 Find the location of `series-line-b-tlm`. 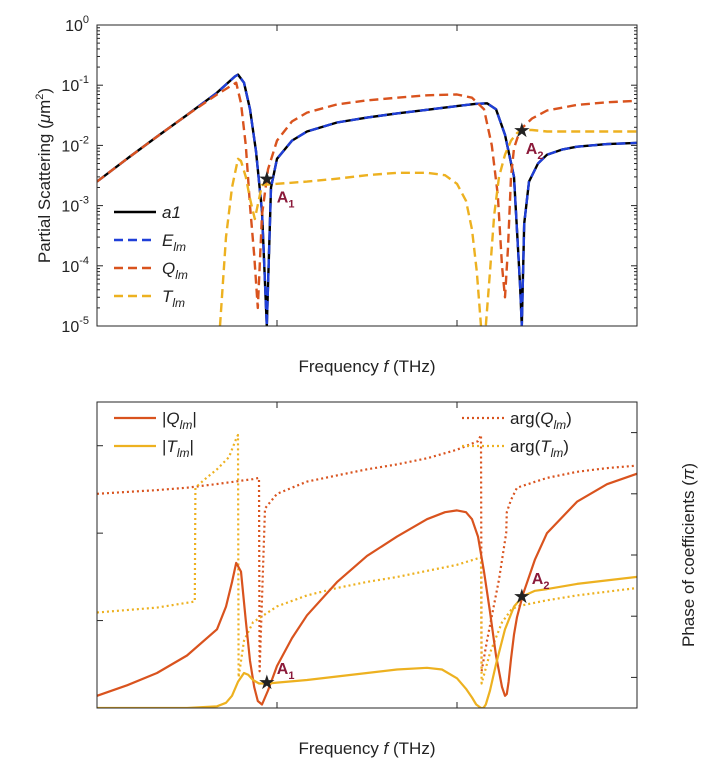

series-line-b-tlm is located at coordinates (367, 641).